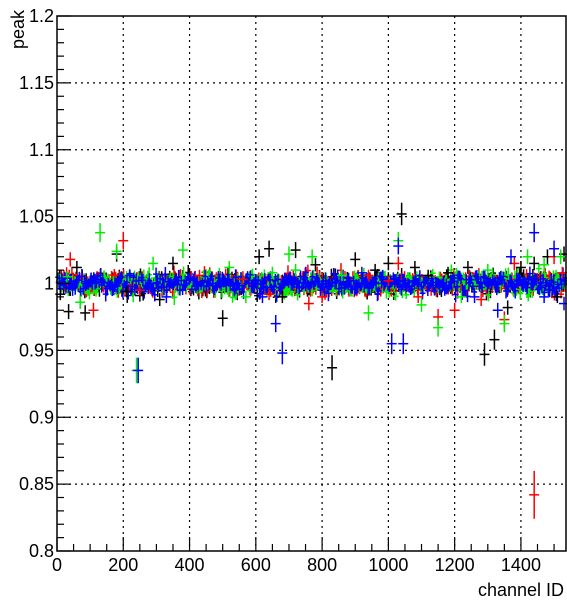 This screenshot has height=602, width=567. Describe the element at coordinates (36, 83) in the screenshot. I see `y-tick-label: 1.15` at that location.